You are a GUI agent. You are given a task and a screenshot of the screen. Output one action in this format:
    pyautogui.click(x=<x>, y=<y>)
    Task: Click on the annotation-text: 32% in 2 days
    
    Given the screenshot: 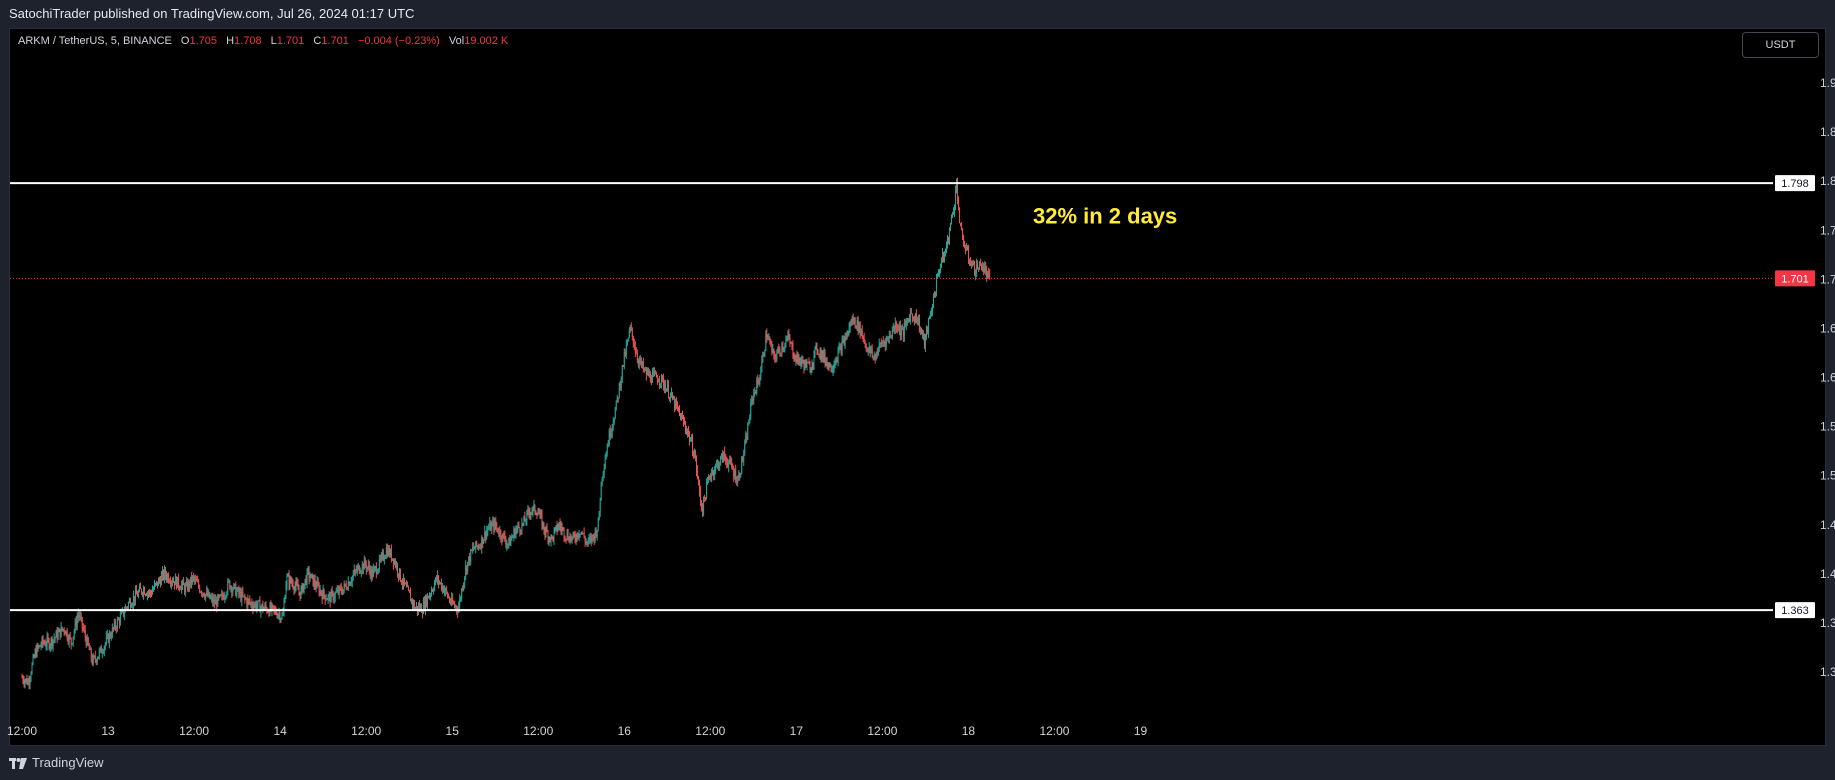 What is the action you would take?
    pyautogui.click(x=1105, y=216)
    